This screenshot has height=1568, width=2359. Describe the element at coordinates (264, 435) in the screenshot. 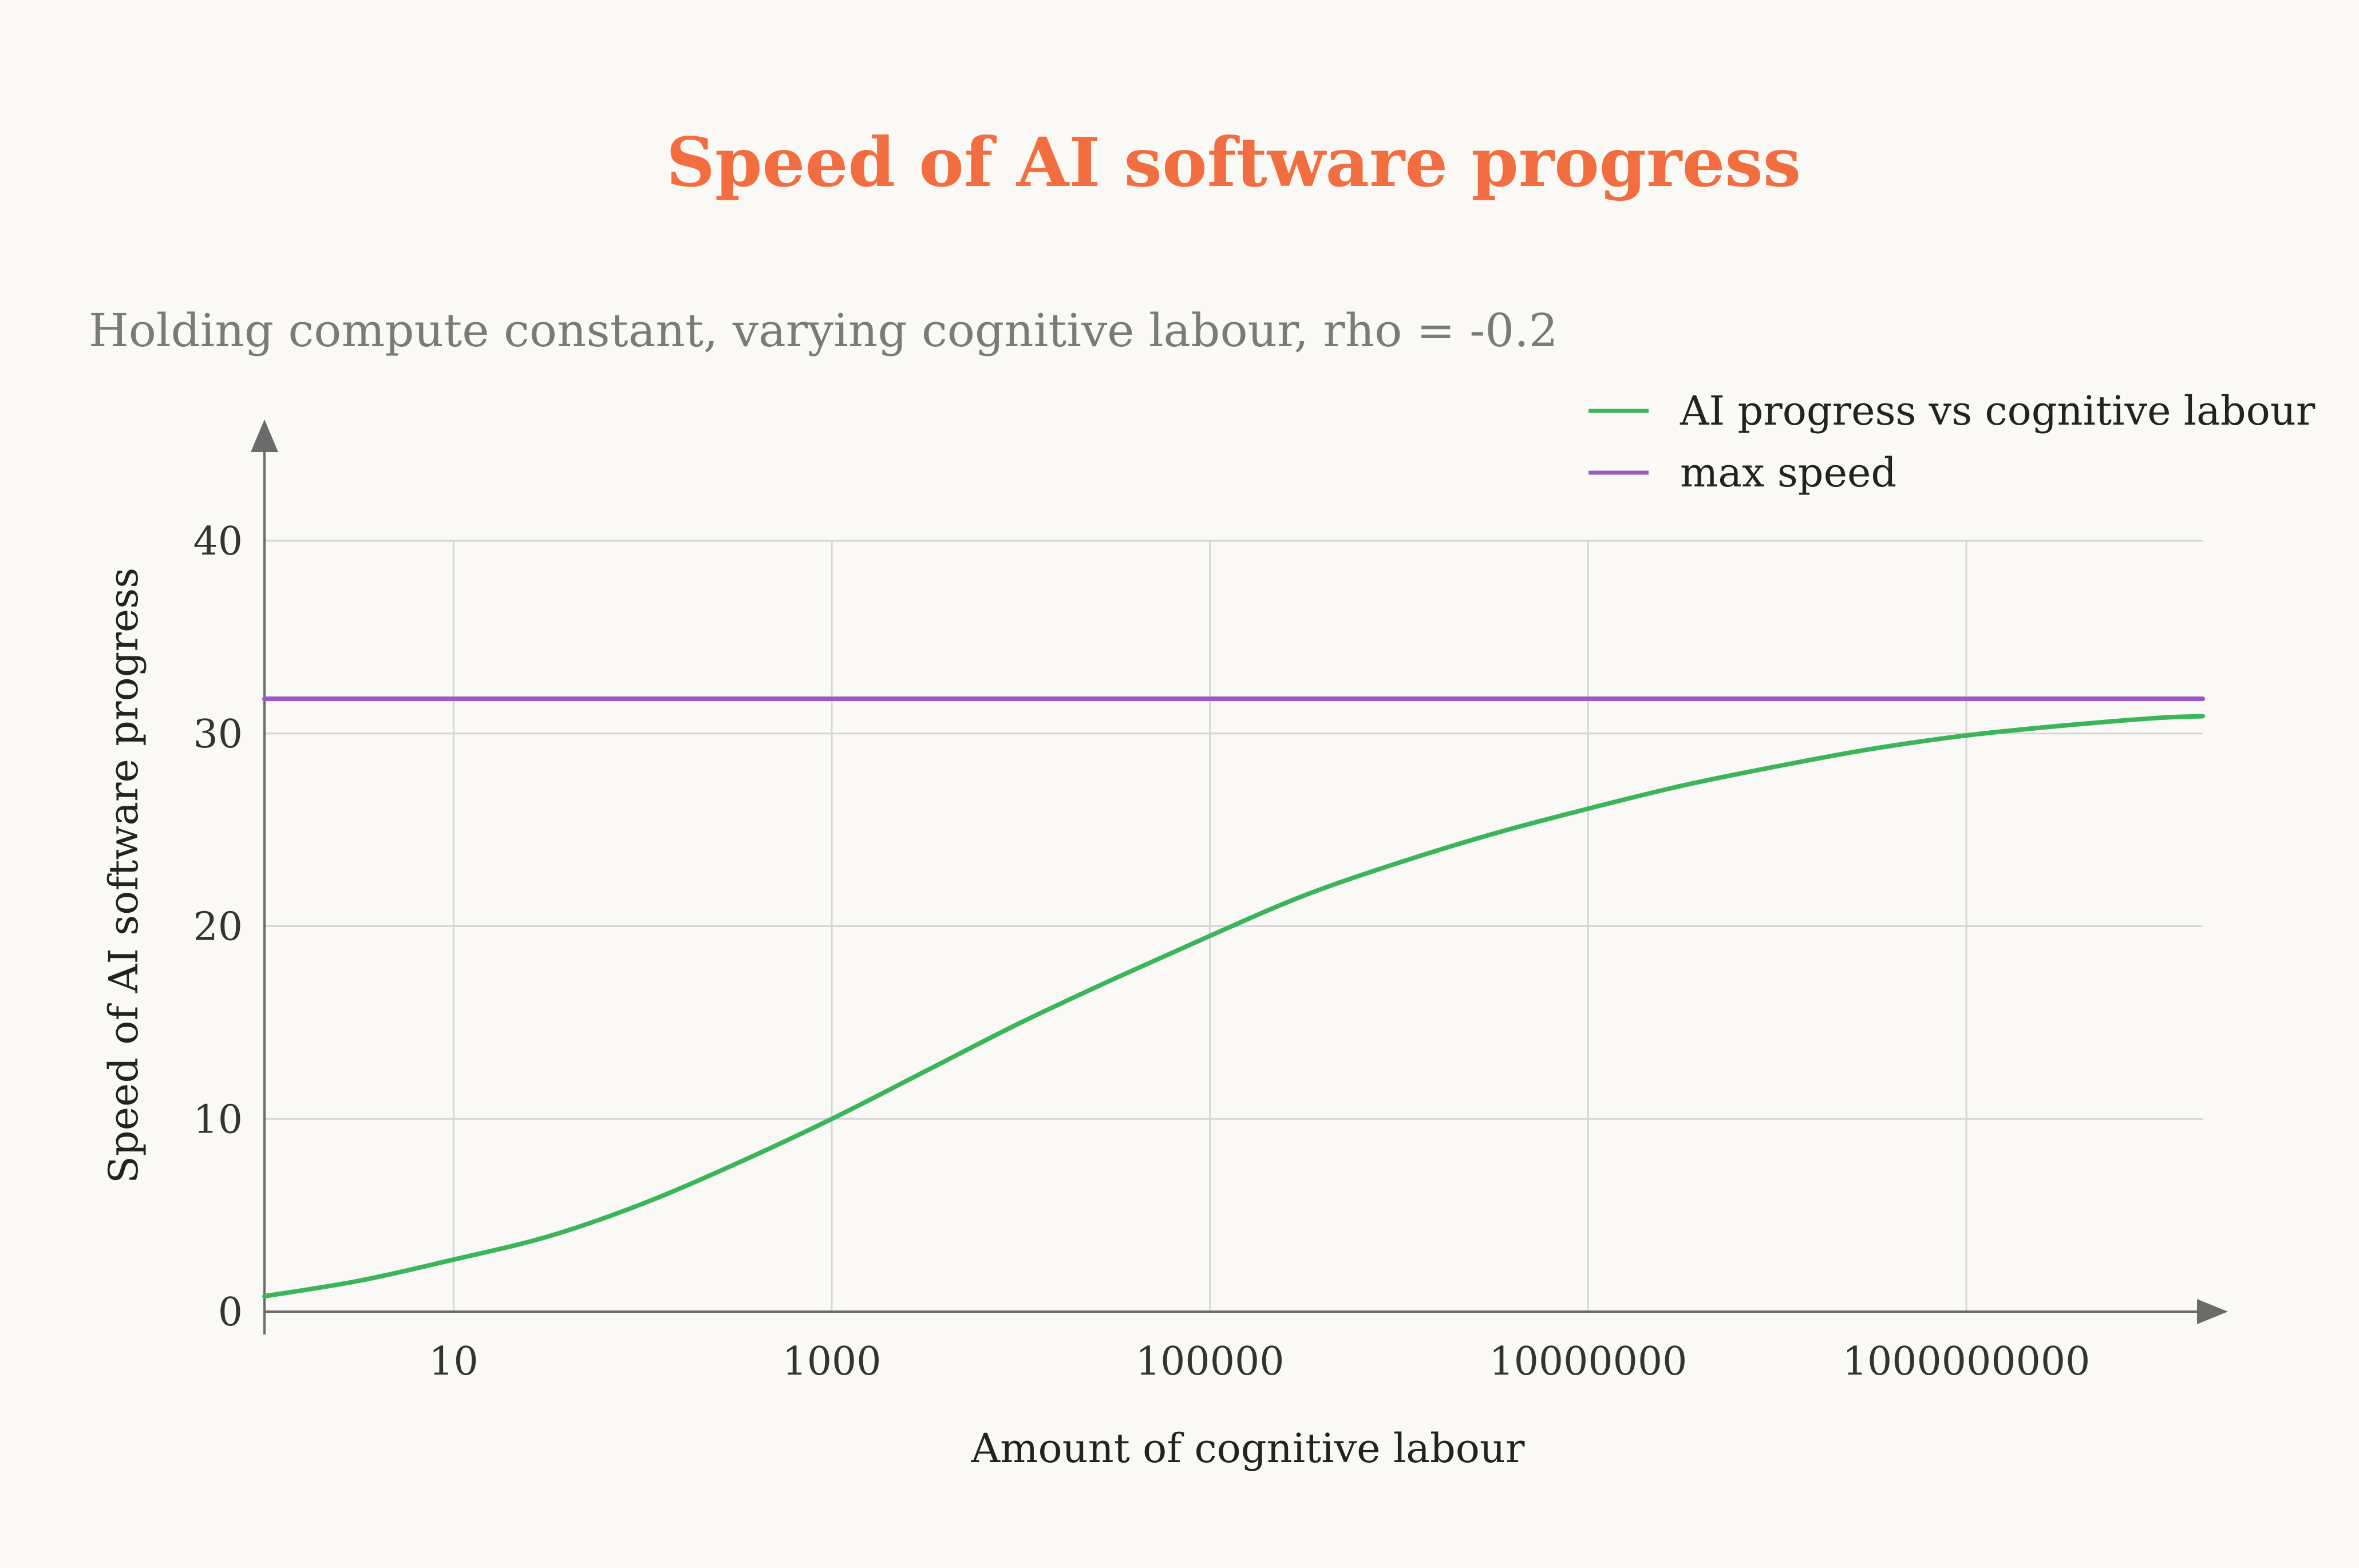

I see `y-axis-arrow-icon` at that location.